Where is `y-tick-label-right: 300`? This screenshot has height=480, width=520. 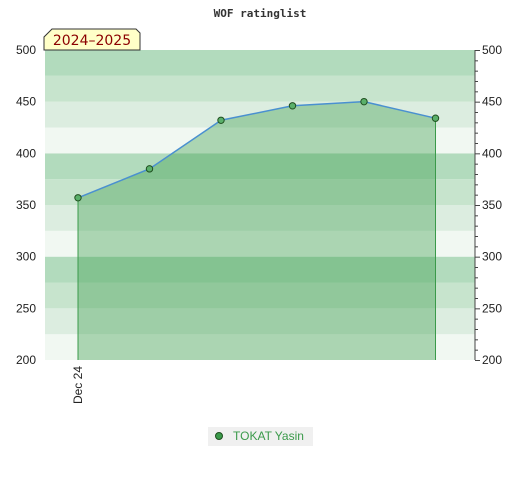 y-tick-label-right: 300 is located at coordinates (492, 257).